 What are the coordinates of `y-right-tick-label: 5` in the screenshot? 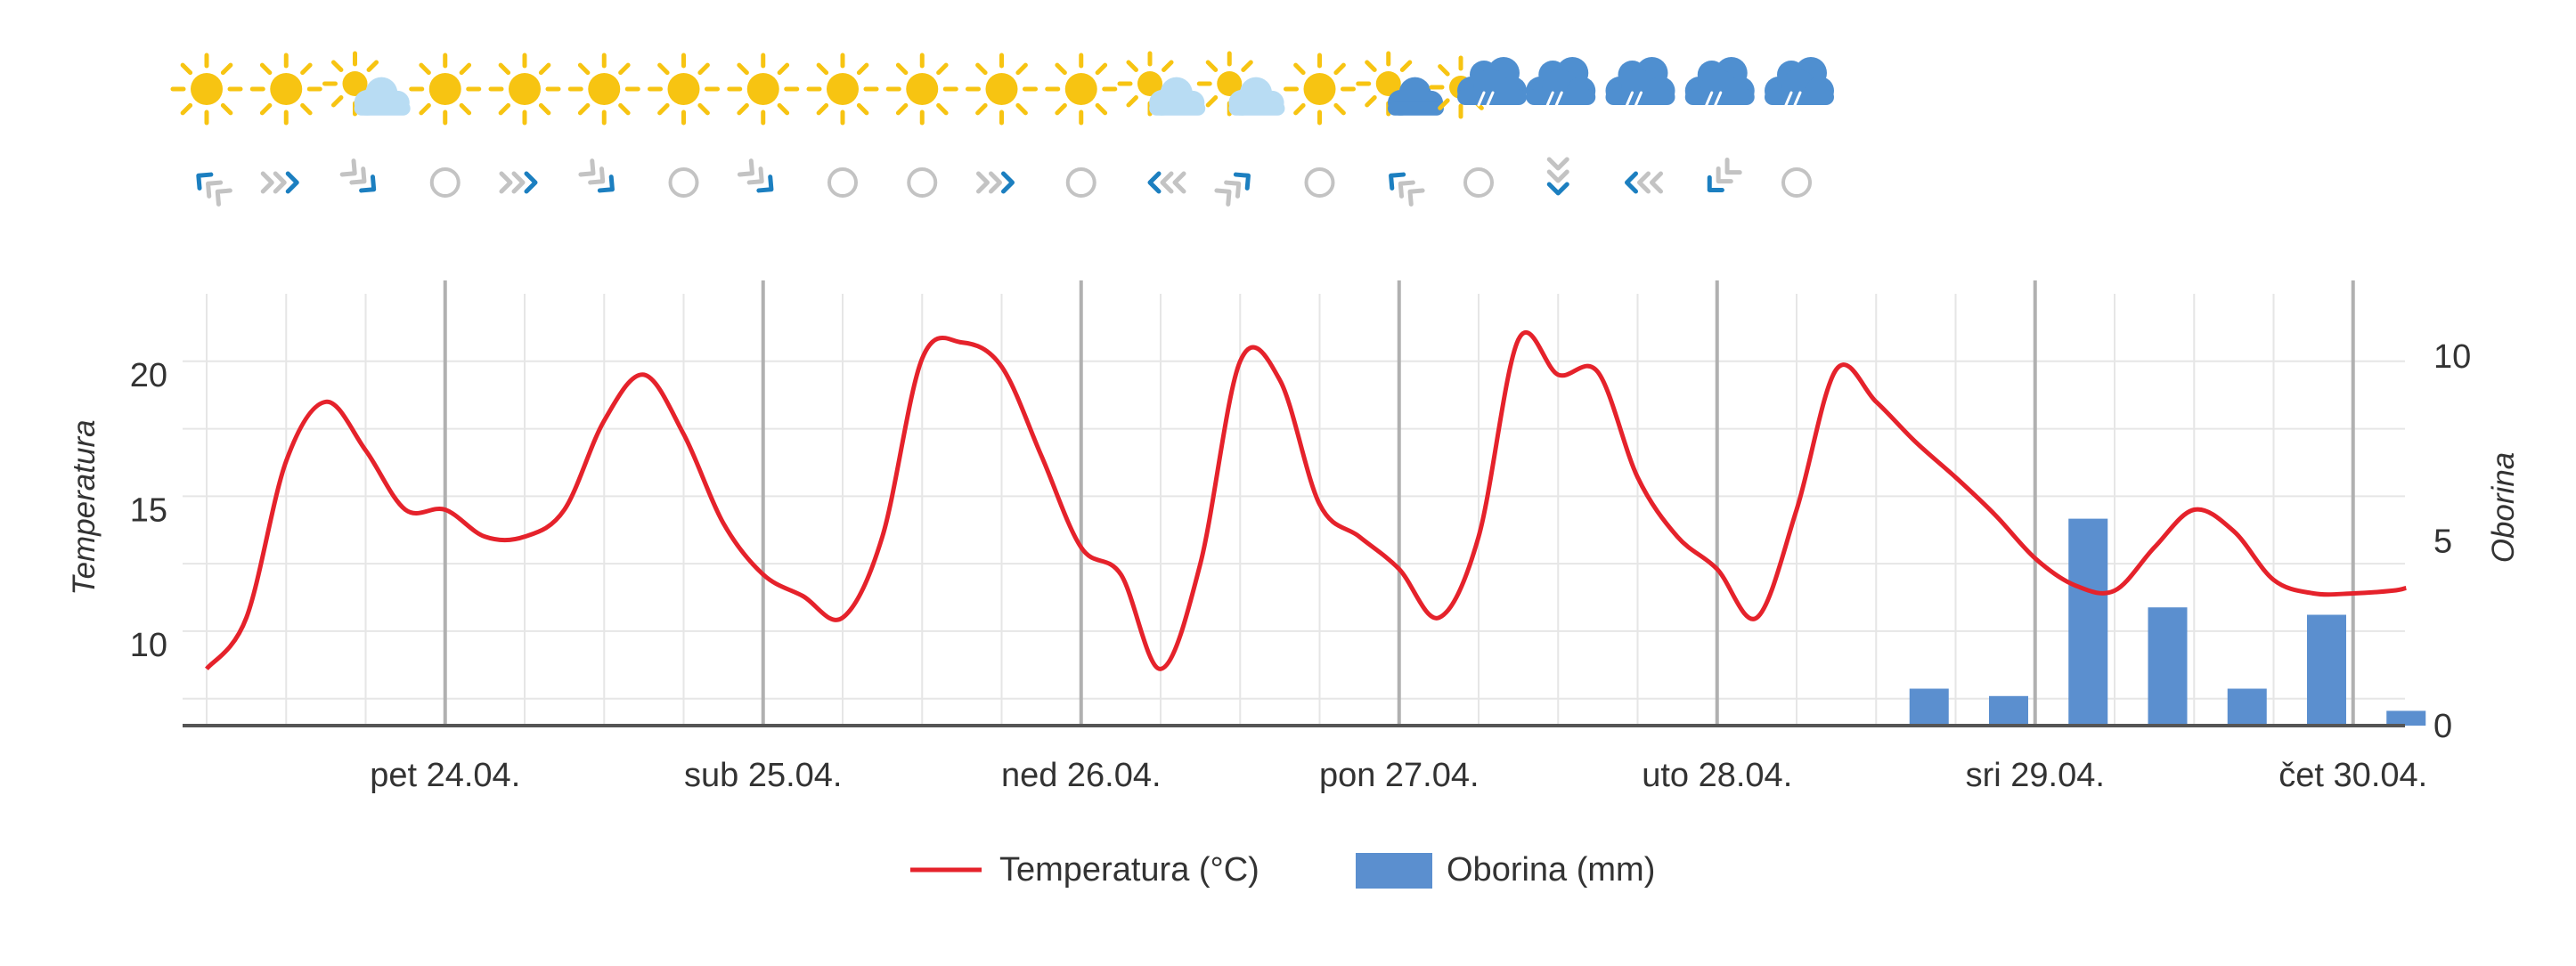 It's located at (2443, 543).